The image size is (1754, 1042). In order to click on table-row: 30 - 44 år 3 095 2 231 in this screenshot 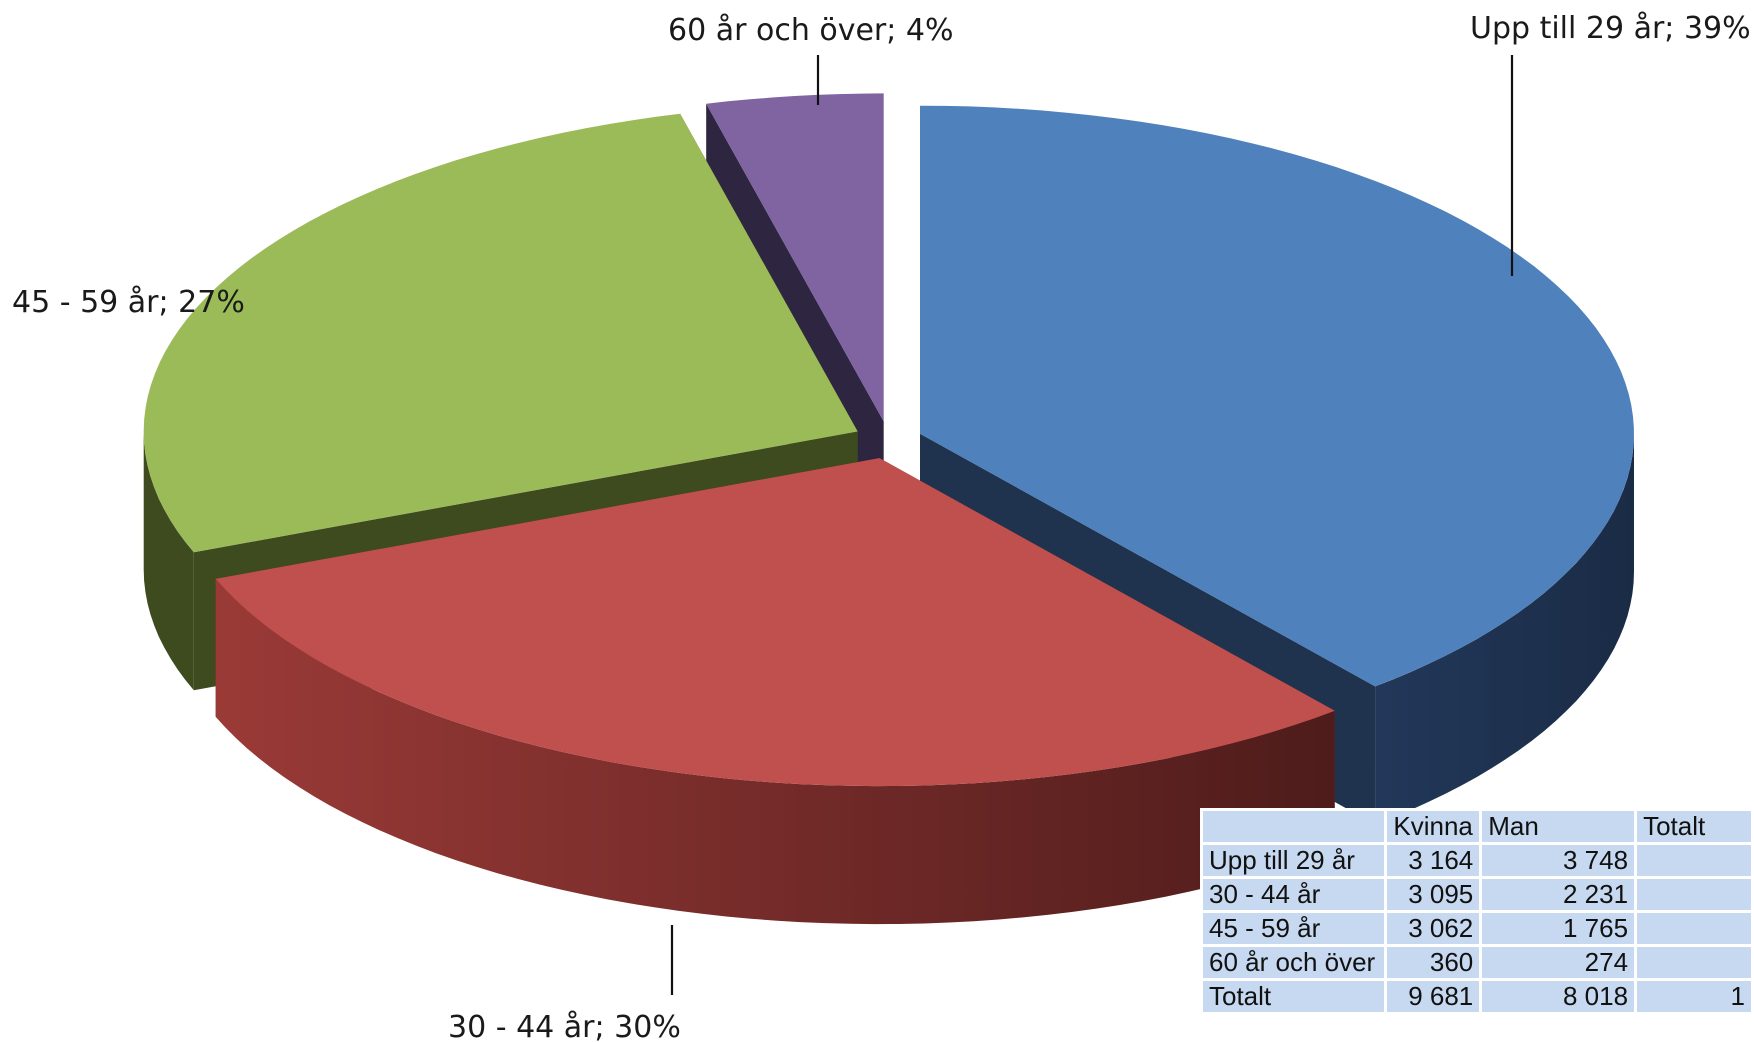, I will do `click(1477, 894)`.